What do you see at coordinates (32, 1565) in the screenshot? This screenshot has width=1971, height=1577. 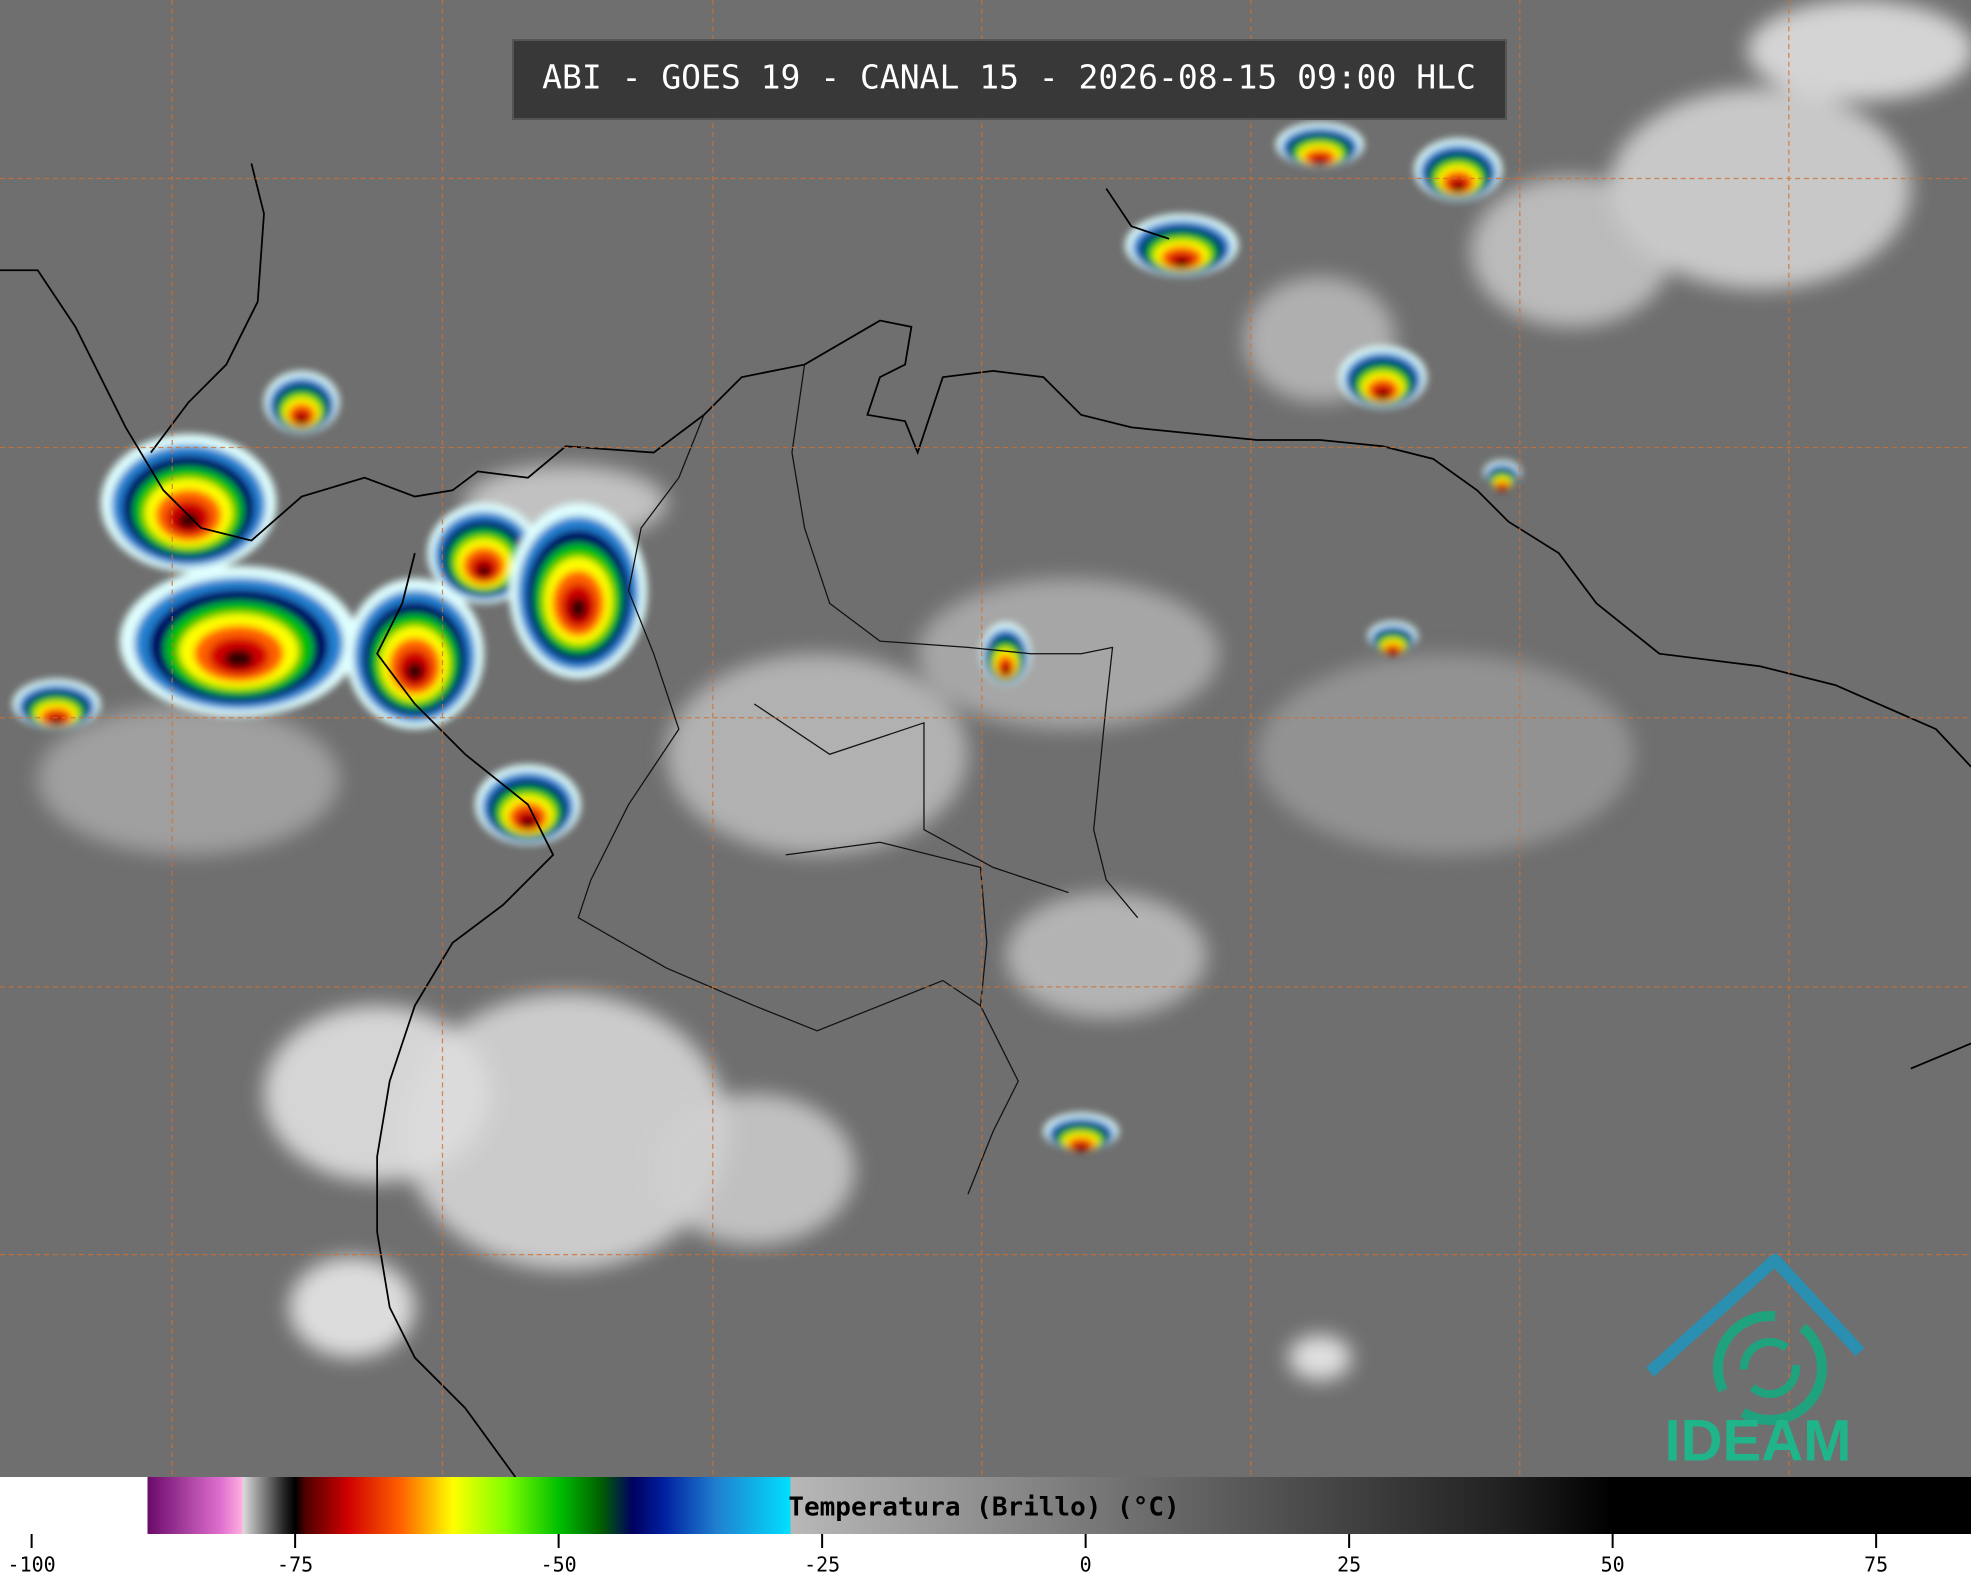 I see `colorbar-tick-label: -100` at bounding box center [32, 1565].